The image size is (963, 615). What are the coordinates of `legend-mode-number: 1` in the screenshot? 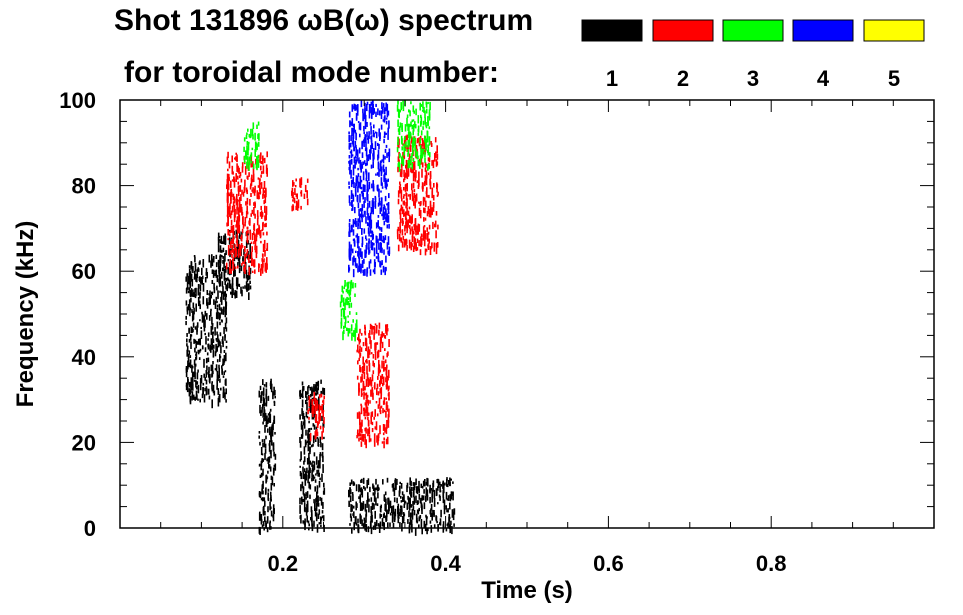 It's located at (612, 78).